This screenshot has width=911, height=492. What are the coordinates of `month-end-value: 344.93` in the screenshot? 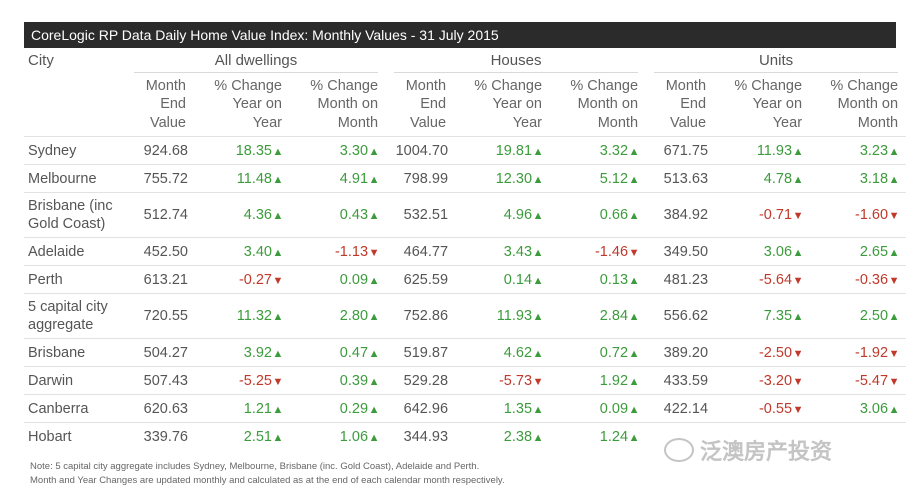 It's located at (426, 436).